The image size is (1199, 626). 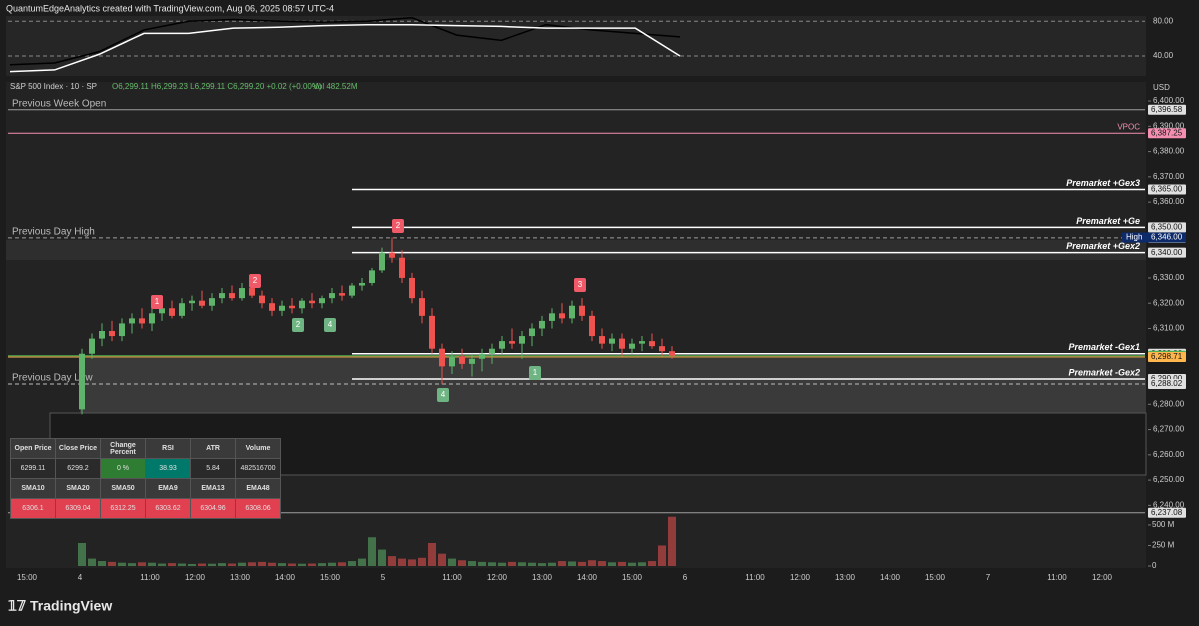 What do you see at coordinates (1169, 277) in the screenshot?
I see `y-tick-label: 6,330.00` at bounding box center [1169, 277].